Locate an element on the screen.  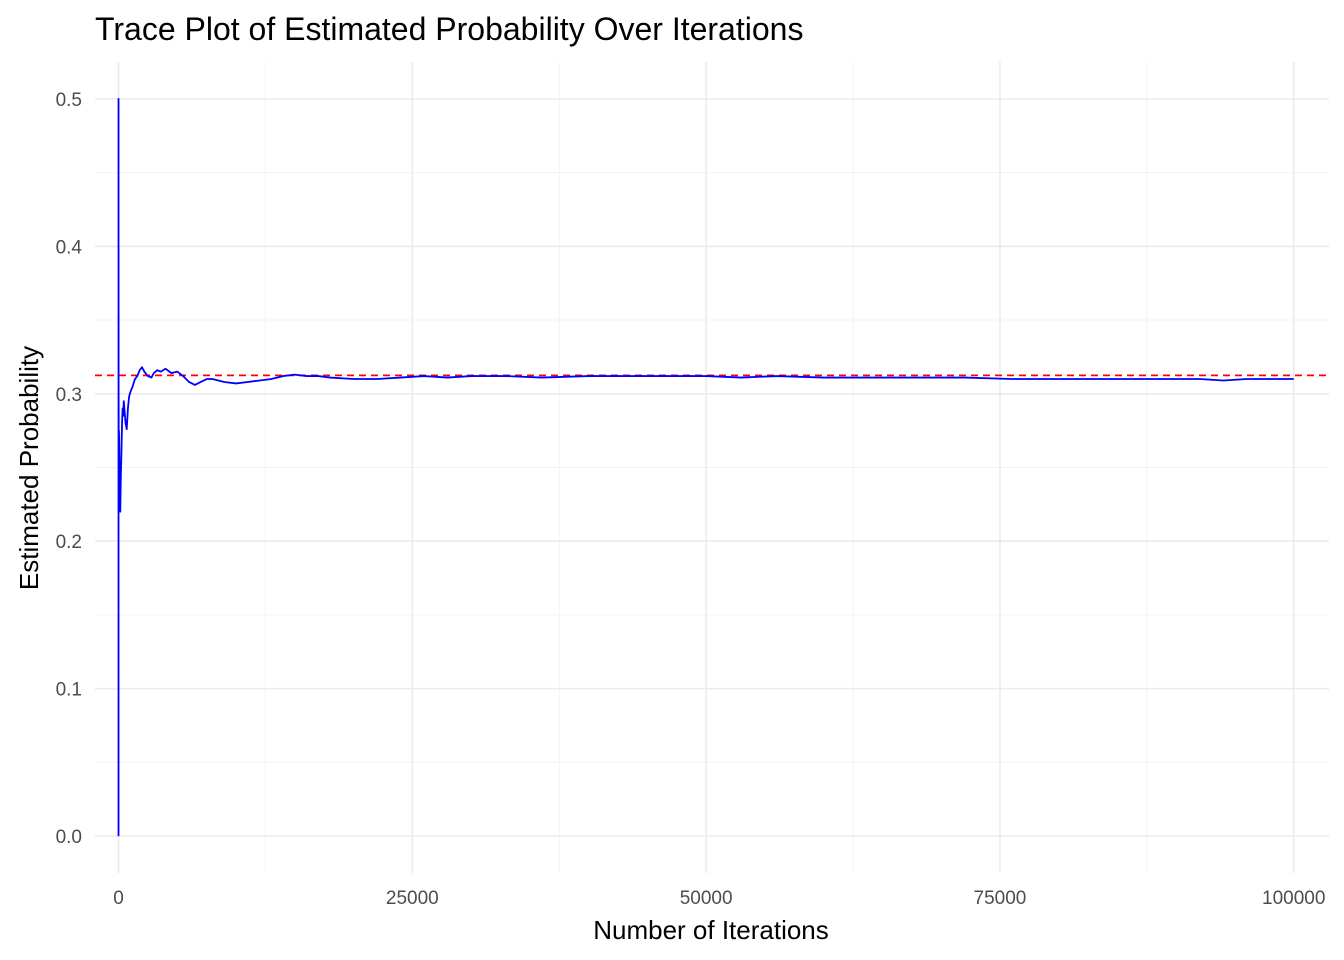
y-tick-label: 0.1 is located at coordinates (69, 690).